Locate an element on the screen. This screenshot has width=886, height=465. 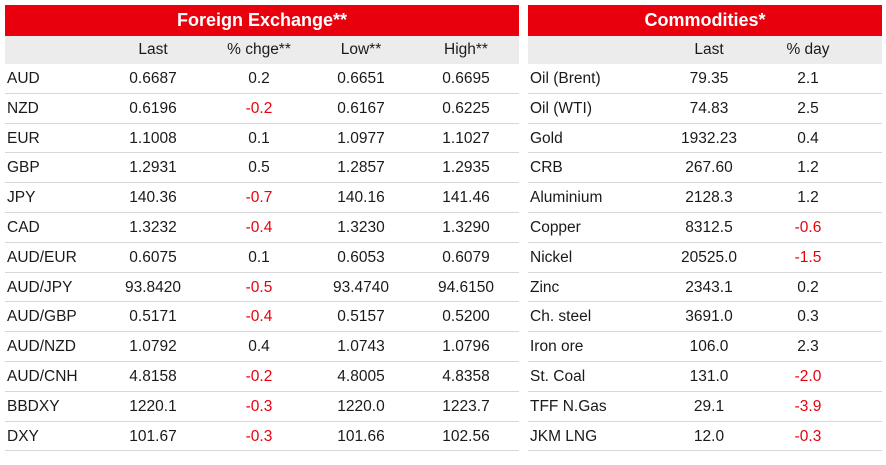
fx-currency-cell: EUR is located at coordinates (23, 138).